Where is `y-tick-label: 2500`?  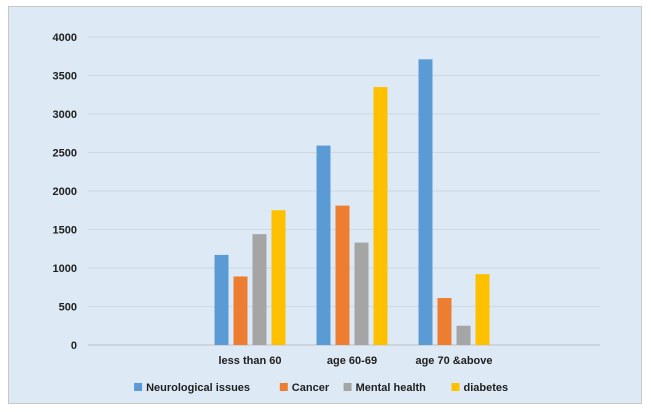 y-tick-label: 2500 is located at coordinates (65, 154).